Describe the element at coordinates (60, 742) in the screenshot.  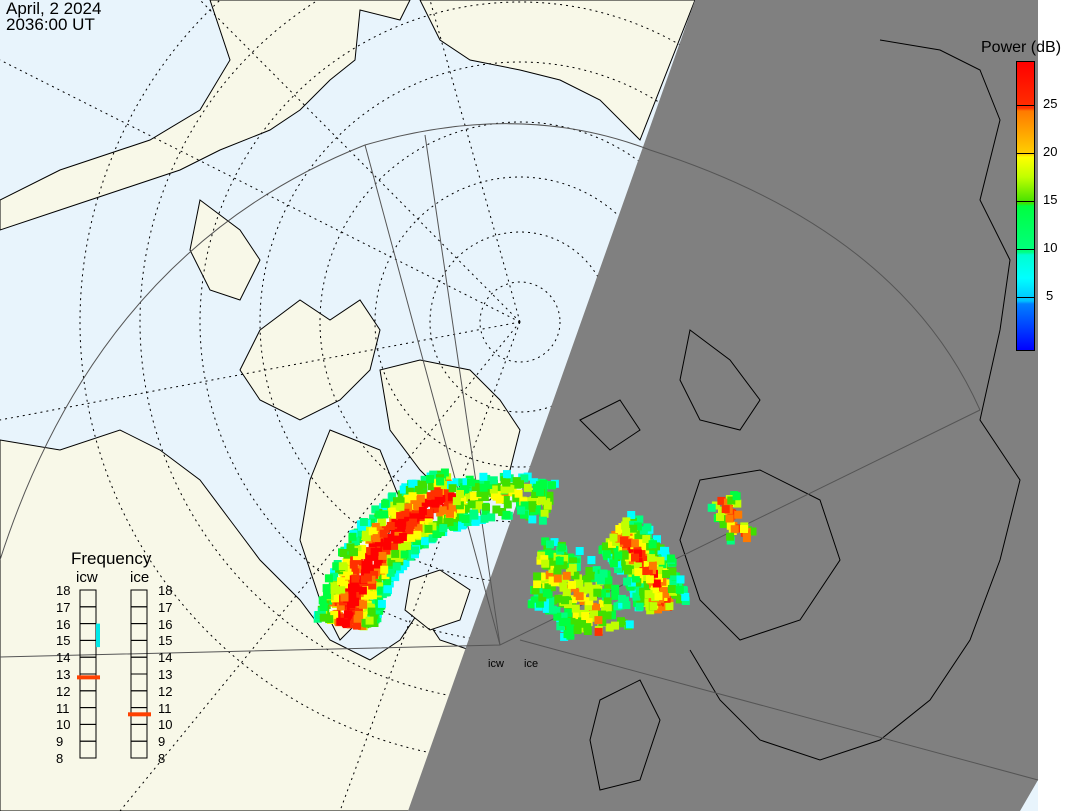
I see `frequency-scale-label: 9` at that location.